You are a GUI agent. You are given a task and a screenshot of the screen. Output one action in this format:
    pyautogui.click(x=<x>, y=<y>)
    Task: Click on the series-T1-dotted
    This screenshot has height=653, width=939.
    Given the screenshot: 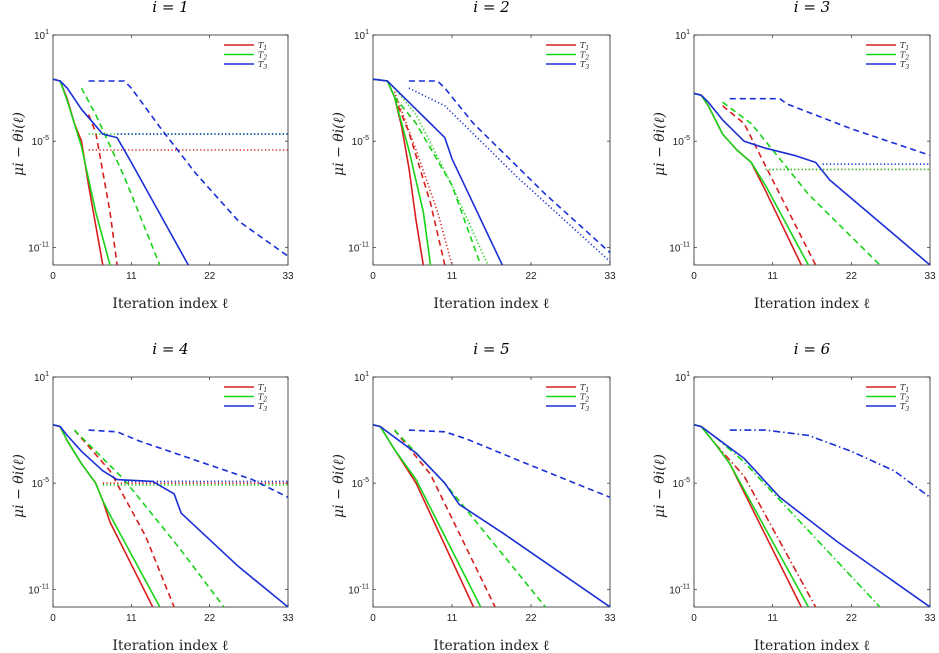 What is the action you would take?
    pyautogui.click(x=423, y=178)
    